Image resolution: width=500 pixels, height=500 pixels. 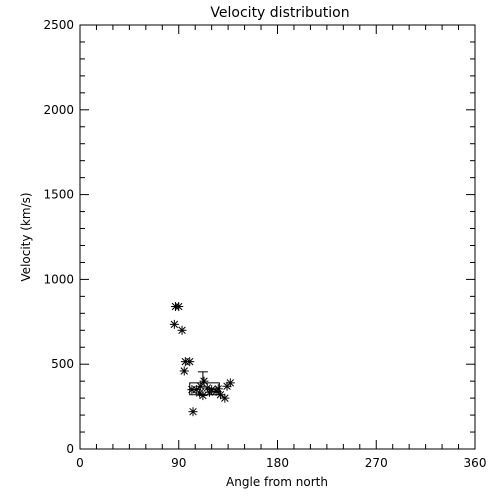 I want to click on chart-title: Velocity distribution, so click(x=279, y=13).